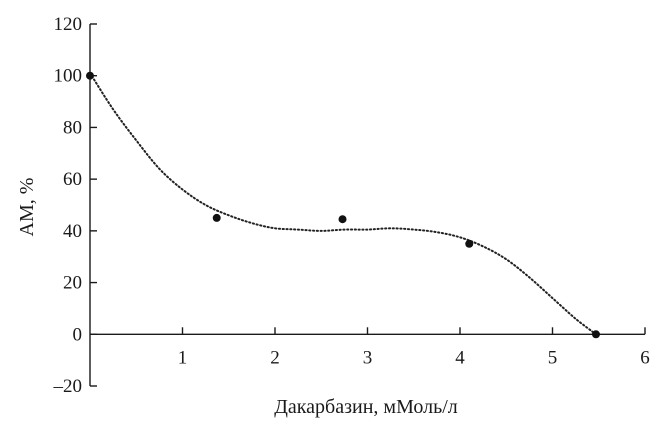 The width and height of the screenshot is (653, 425). Describe the element at coordinates (68, 386) in the screenshot. I see `y-tick-label: –20` at that location.